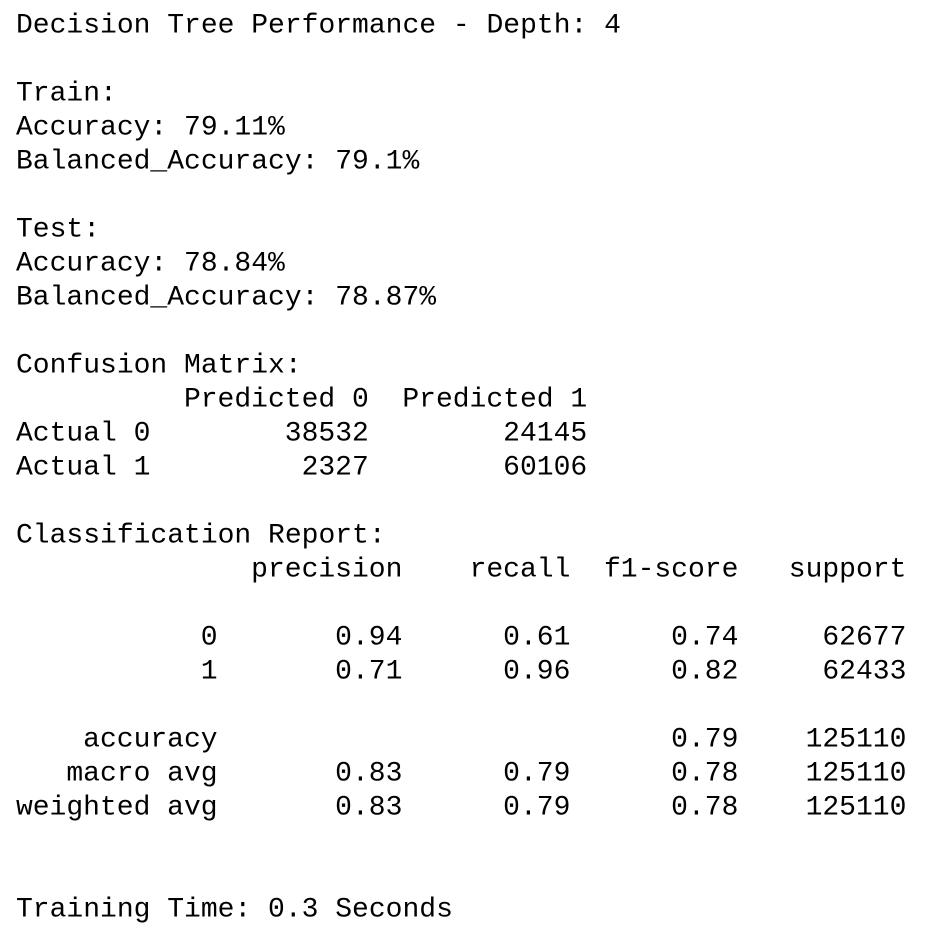 The width and height of the screenshot is (936, 936). I want to click on matrix-cell: 38532, so click(327, 433).